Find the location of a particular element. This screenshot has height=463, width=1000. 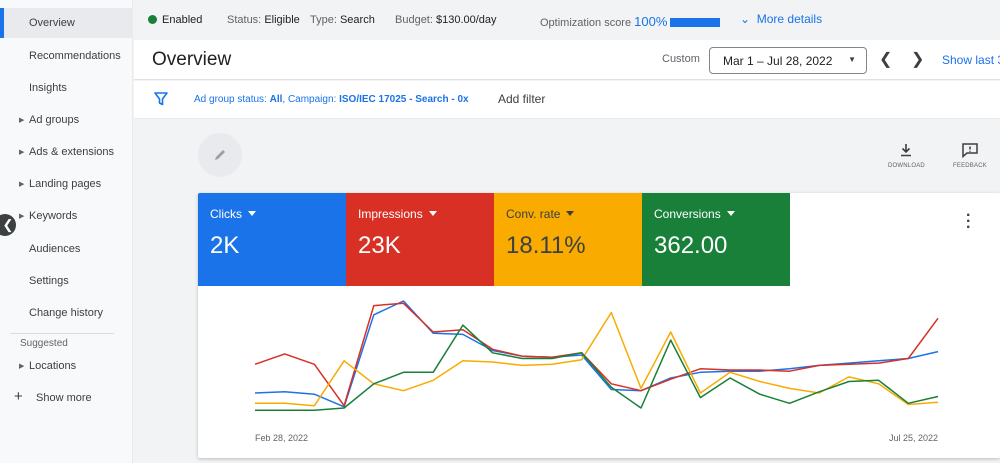

sidebar-item-label: Landing pages is located at coordinates (65, 184).